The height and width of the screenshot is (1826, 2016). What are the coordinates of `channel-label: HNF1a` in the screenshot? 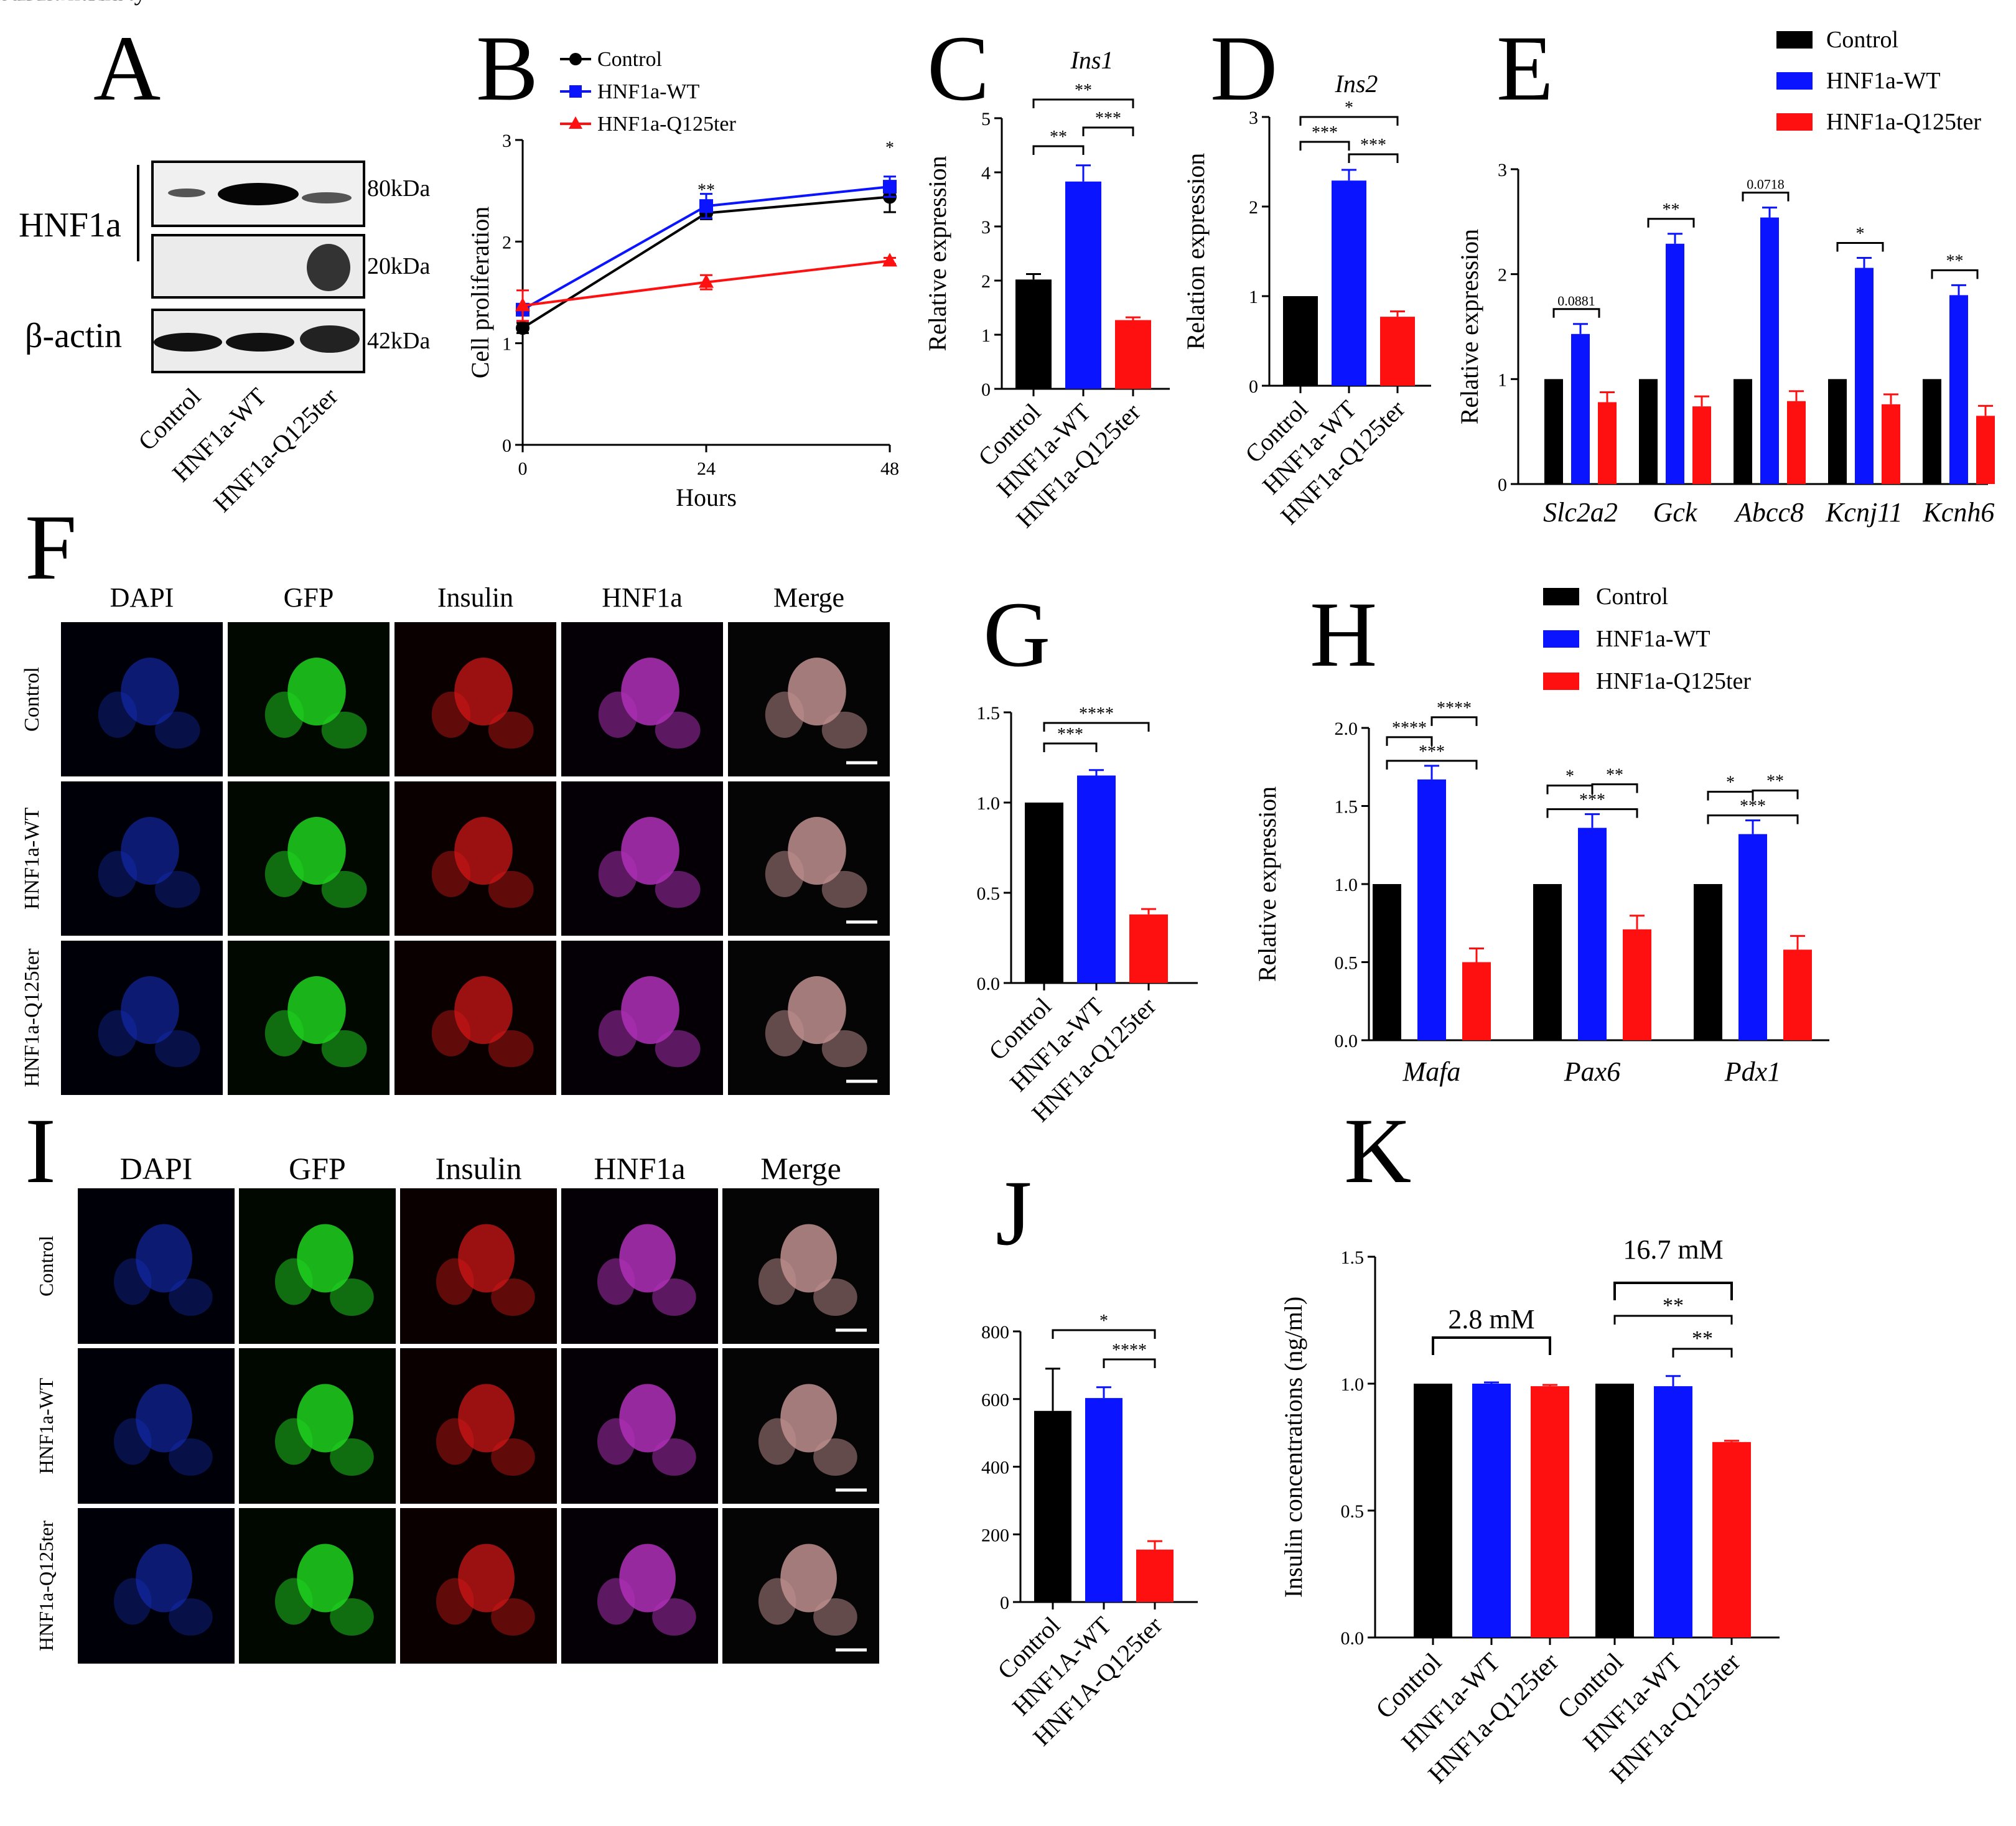 It's located at (639, 1168).